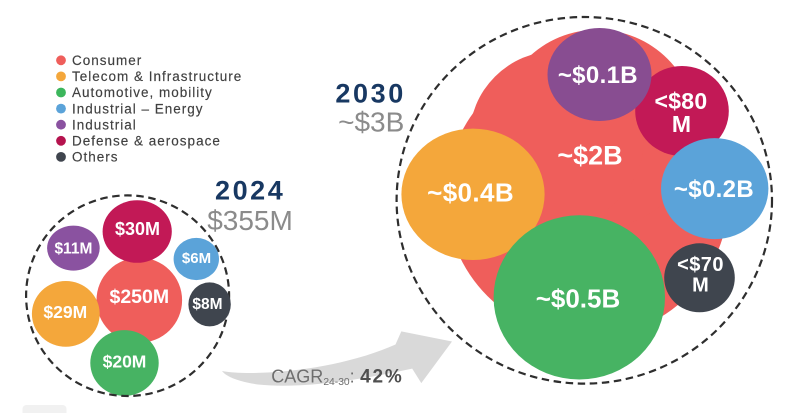  Describe the element at coordinates (250, 191) in the screenshot. I see `svg-text: 2024` at that location.